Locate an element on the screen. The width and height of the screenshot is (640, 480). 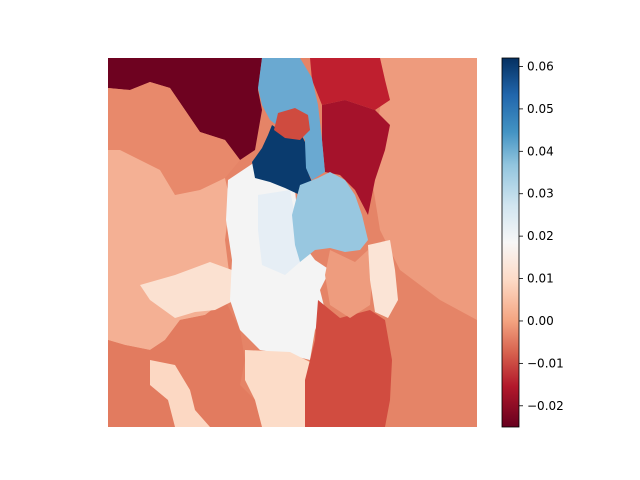
colorbar-tick-label: −0.02 is located at coordinates (545, 406).